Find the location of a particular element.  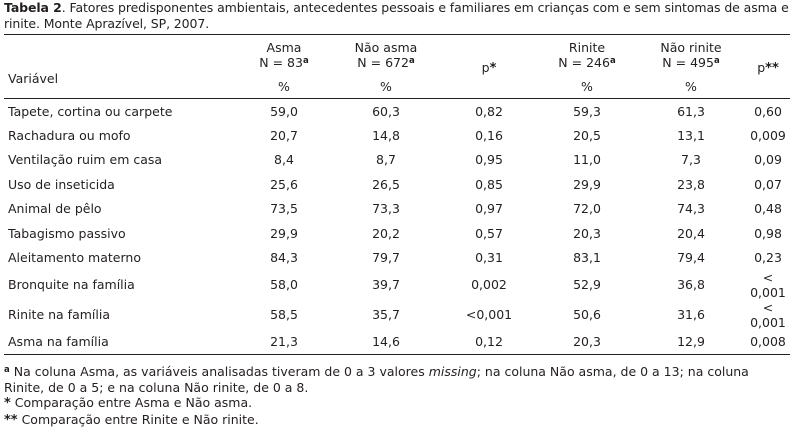

cell: 35,7 is located at coordinates (386, 315).